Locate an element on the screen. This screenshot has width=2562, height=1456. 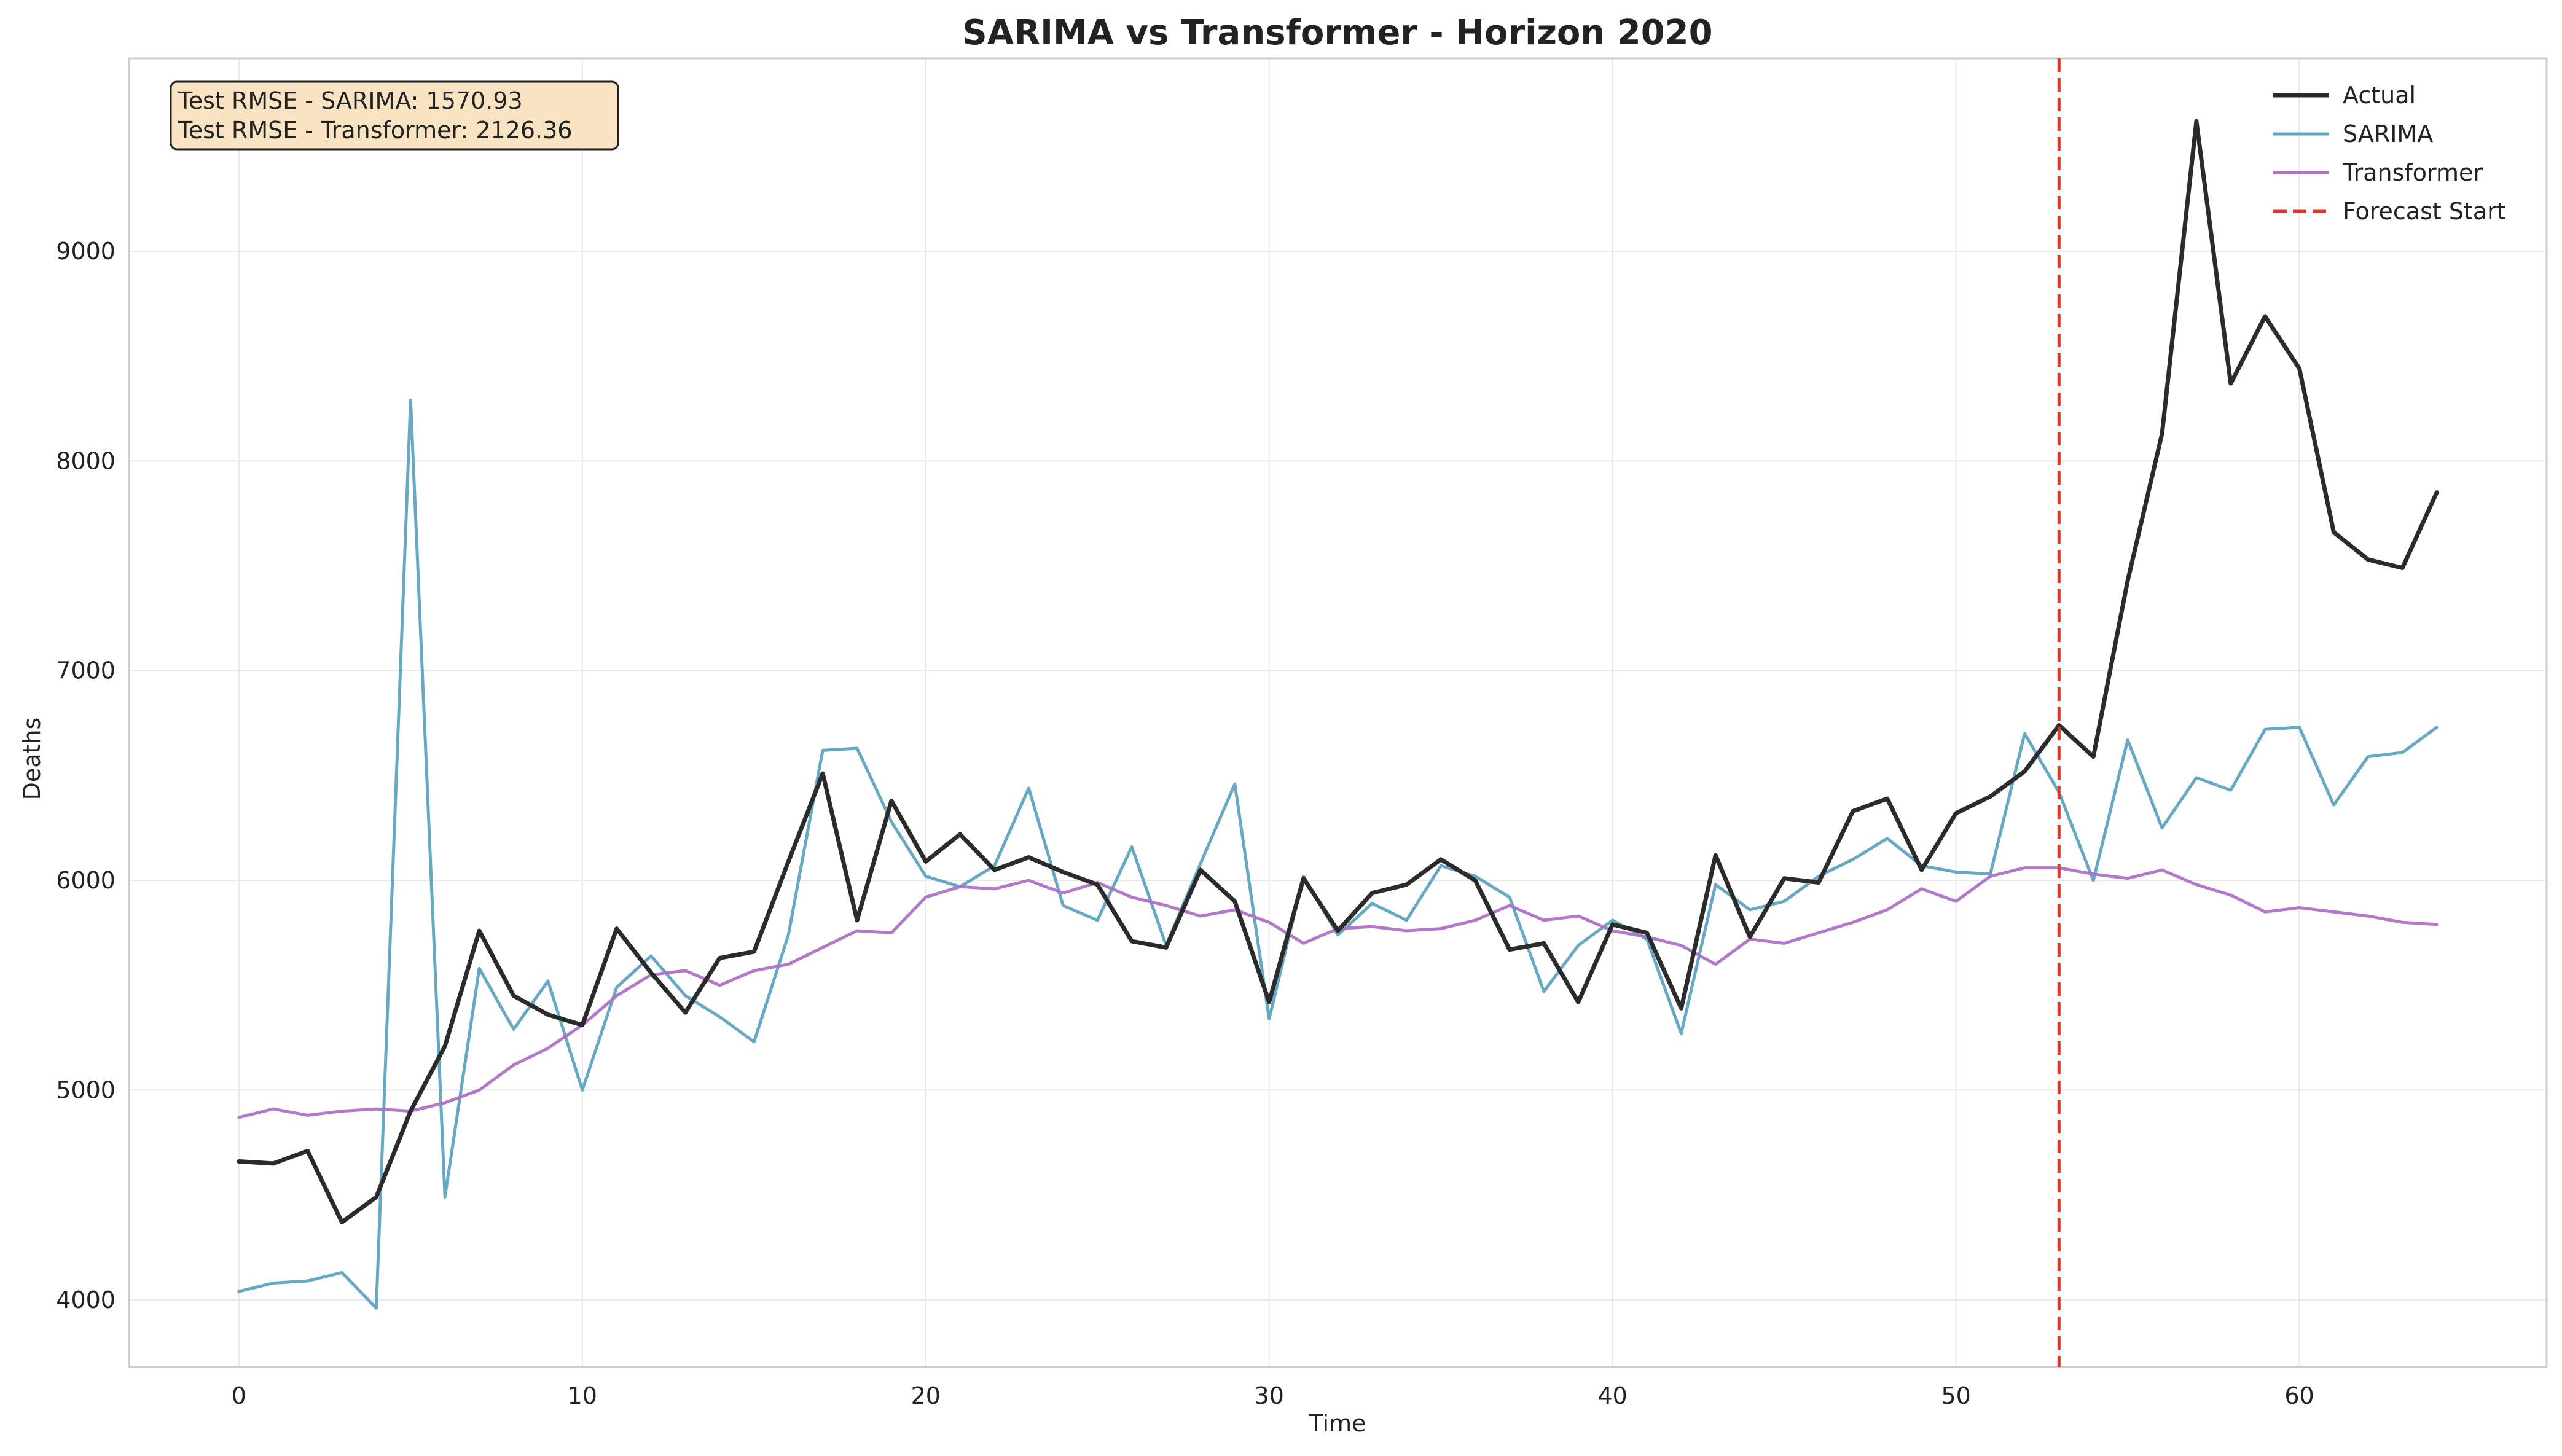
legend-label-forecast-start: Forecast Start is located at coordinates (2424, 211).